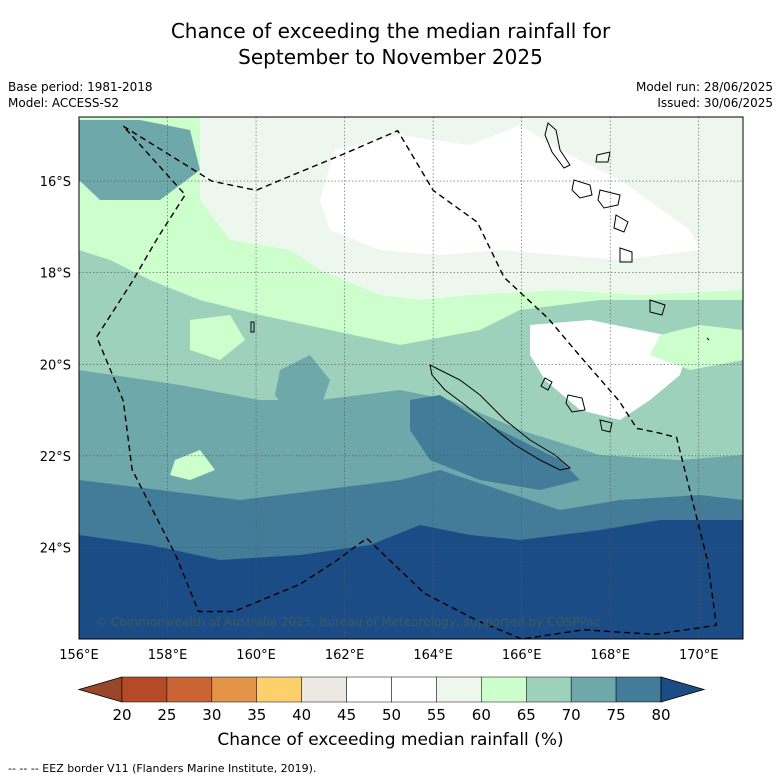  What do you see at coordinates (55, 457) in the screenshot?
I see `latitude-tick-label: 22°S` at bounding box center [55, 457].